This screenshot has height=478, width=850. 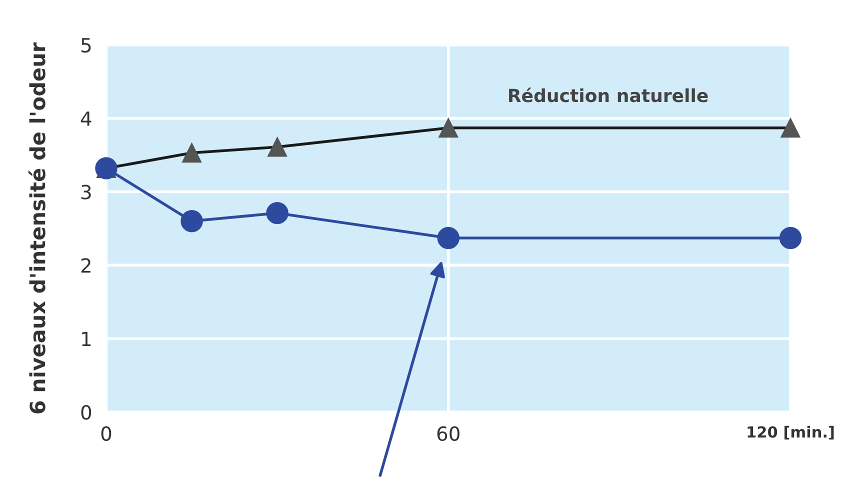 I want to click on y-tick-label: 0, so click(x=86, y=412).